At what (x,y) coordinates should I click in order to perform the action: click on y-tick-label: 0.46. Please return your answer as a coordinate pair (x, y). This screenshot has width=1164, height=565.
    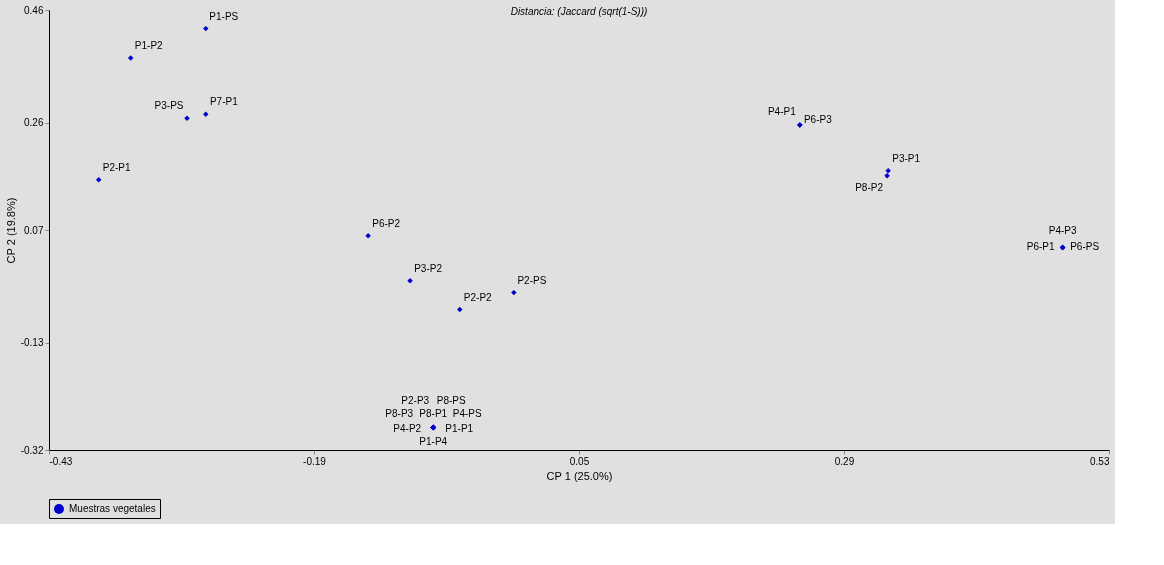
    Looking at the image, I should click on (34, 10).